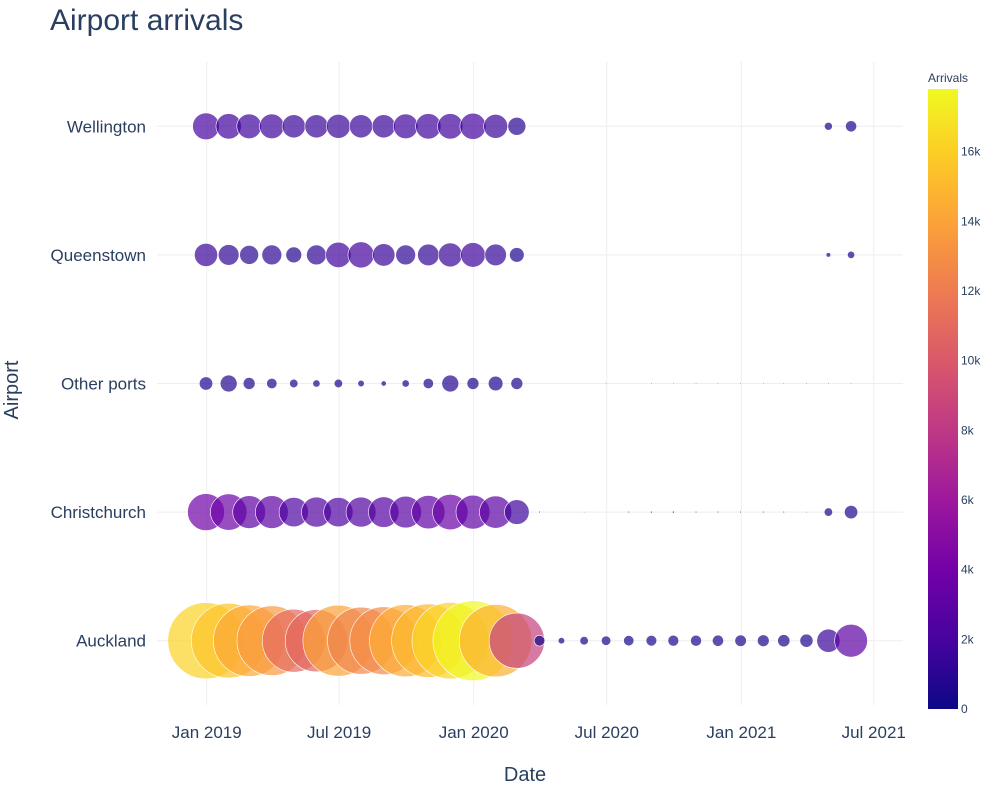 Image resolution: width=1000 pixels, height=800 pixels. I want to click on y-tick-label: Other ports, so click(103, 384).